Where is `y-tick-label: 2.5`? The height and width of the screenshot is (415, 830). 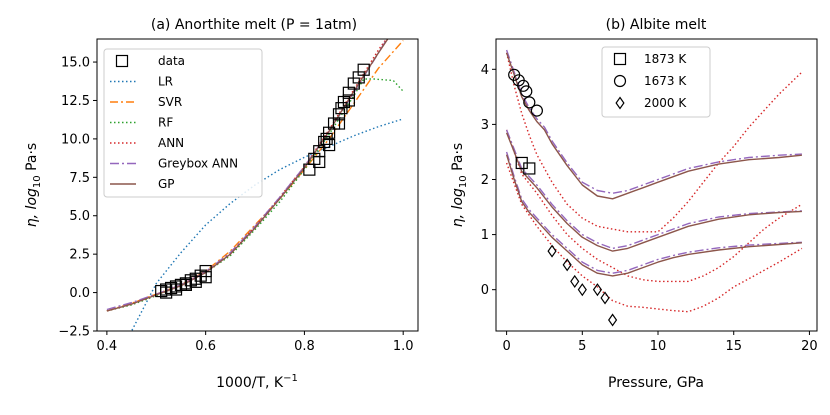 y-tick-label: 2.5 is located at coordinates (79, 255).